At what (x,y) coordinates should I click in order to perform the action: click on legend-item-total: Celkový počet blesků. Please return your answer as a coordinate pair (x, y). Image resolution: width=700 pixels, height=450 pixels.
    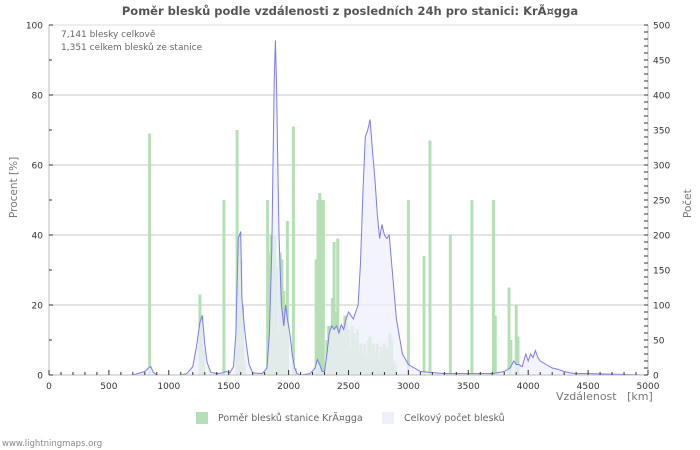
    Looking at the image, I should click on (443, 418).